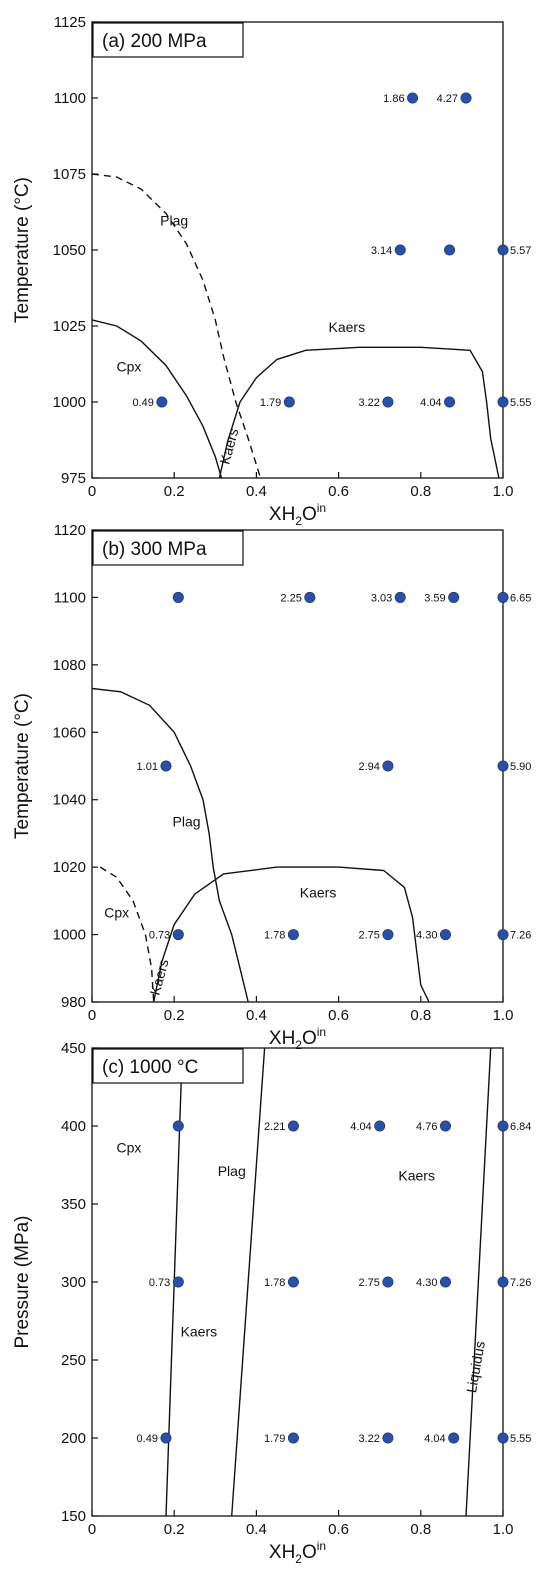  What do you see at coordinates (69, 665) in the screenshot?
I see `y-tick-label: 1080` at bounding box center [69, 665].